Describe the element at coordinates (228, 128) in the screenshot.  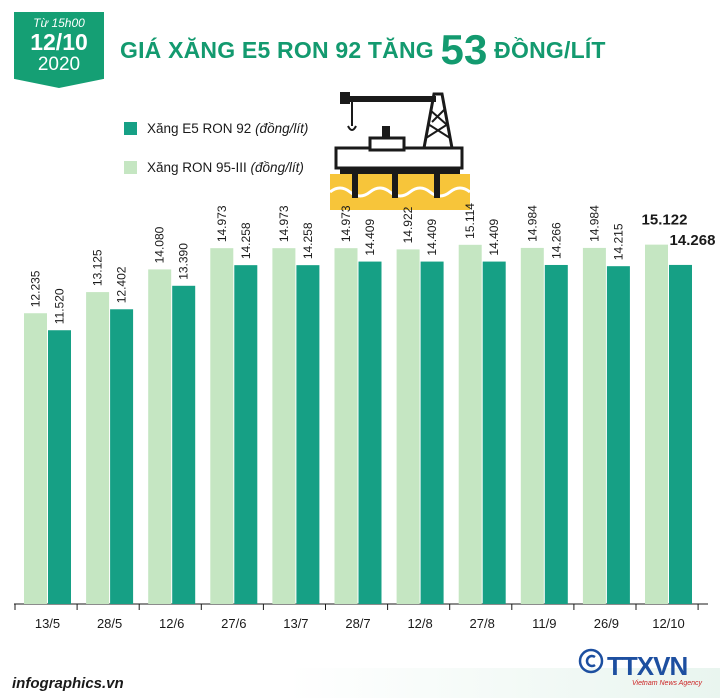
I see `legend-label-e5: Xăng E5 RON 92 (đồng/lít)` at that location.